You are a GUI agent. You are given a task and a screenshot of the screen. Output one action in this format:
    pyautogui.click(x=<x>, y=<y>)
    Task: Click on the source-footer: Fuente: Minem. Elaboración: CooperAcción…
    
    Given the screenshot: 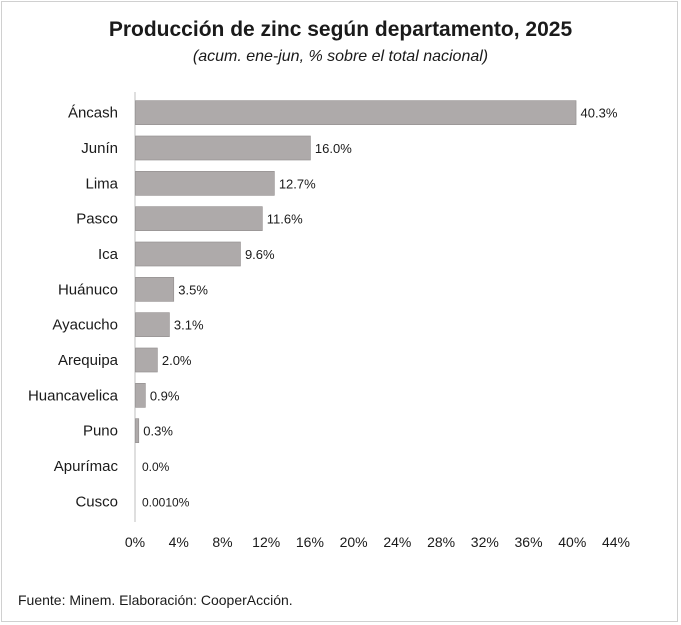 What is the action you would take?
    pyautogui.click(x=155, y=600)
    